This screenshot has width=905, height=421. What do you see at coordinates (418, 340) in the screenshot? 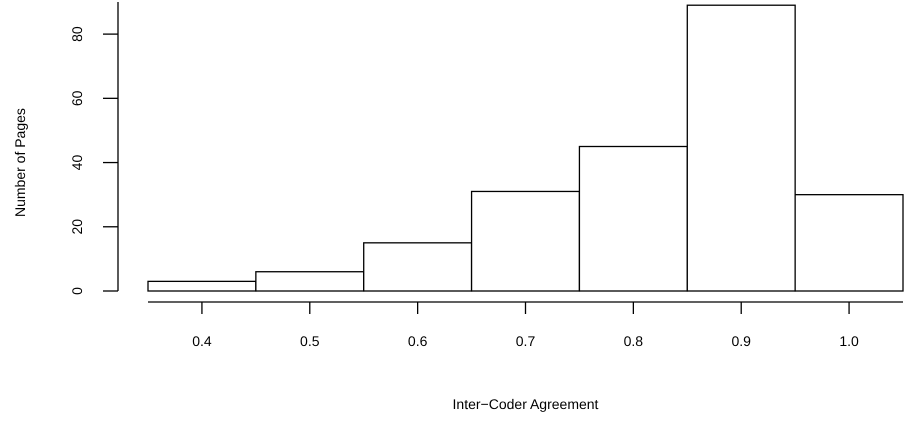
I see `x-tick-label: 0.6` at bounding box center [418, 340].